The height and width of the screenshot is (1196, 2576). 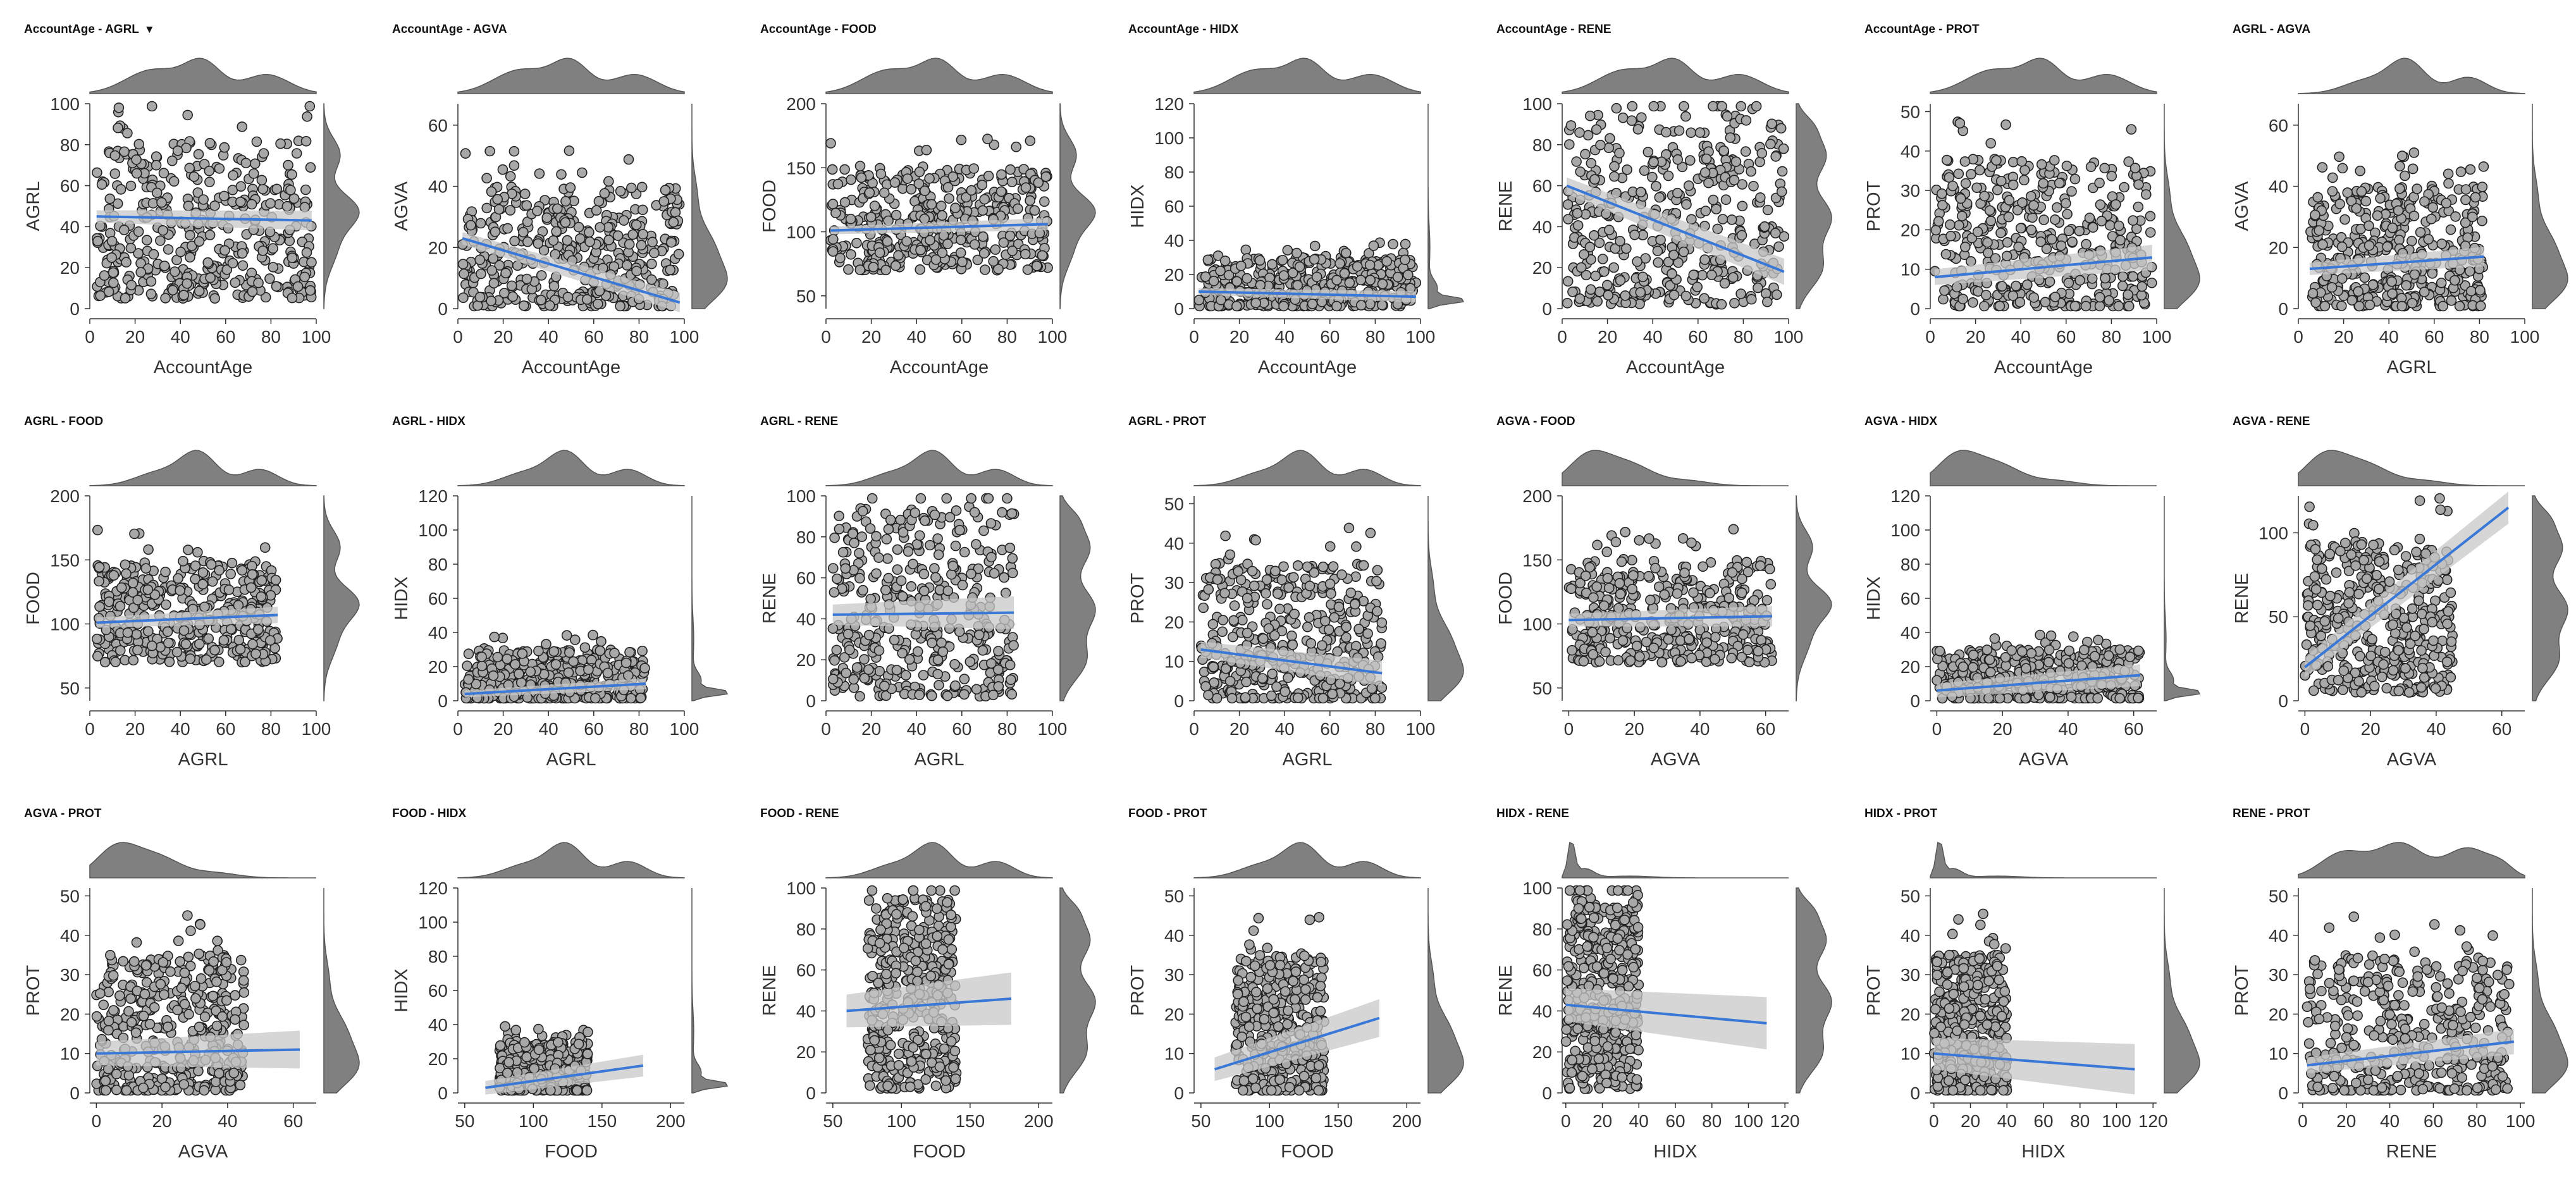 I want to click on x-tick-label: 0, so click(x=1930, y=337).